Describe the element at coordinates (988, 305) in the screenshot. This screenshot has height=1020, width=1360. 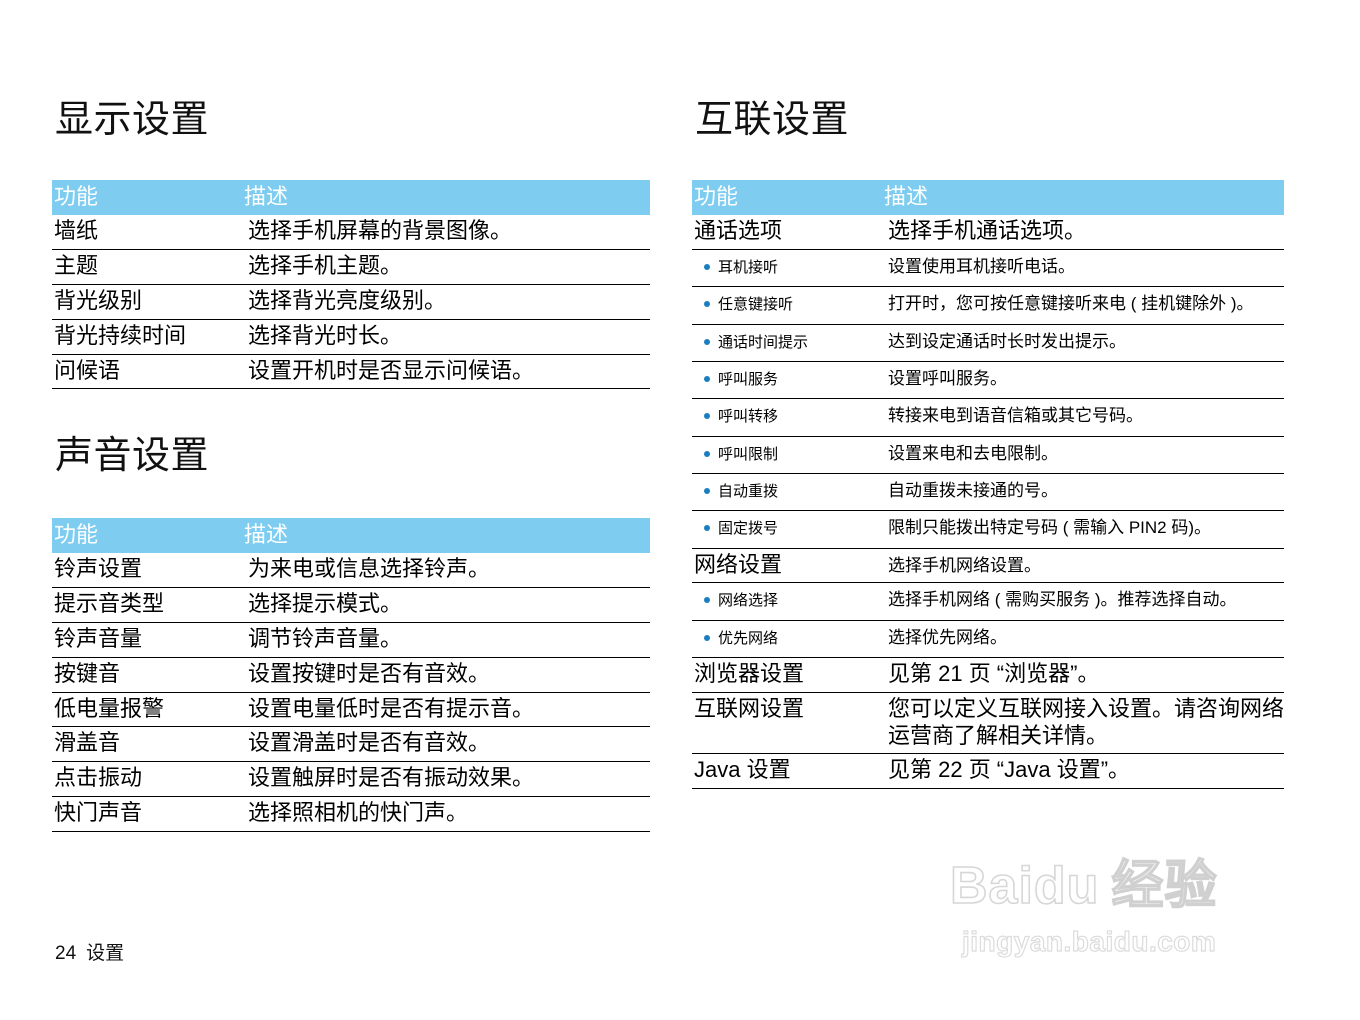
I see `table-row: 任意键接听 打开时，您可按任意键接听来电 ( 挂机键除外 )。` at that location.